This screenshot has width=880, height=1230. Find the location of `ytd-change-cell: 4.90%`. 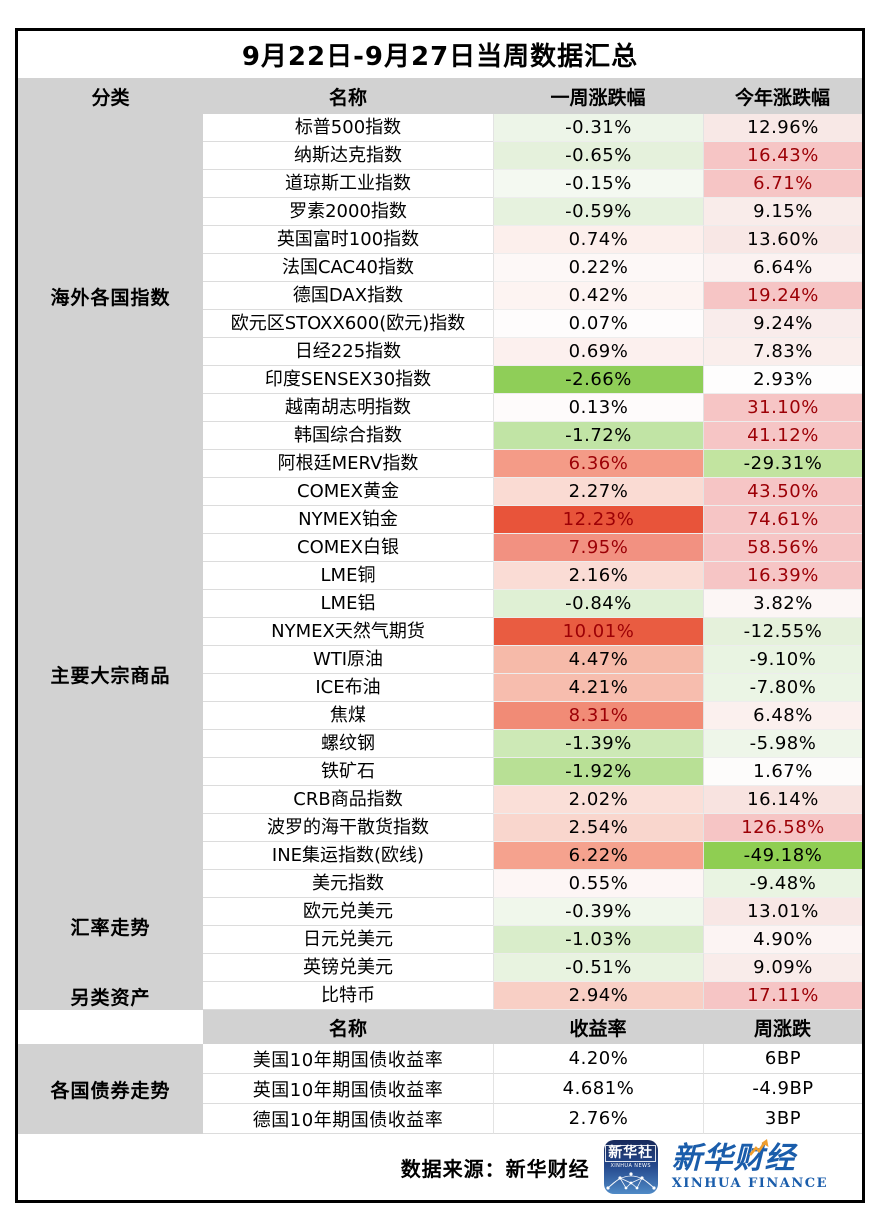

ytd-change-cell: 4.90% is located at coordinates (782, 940).